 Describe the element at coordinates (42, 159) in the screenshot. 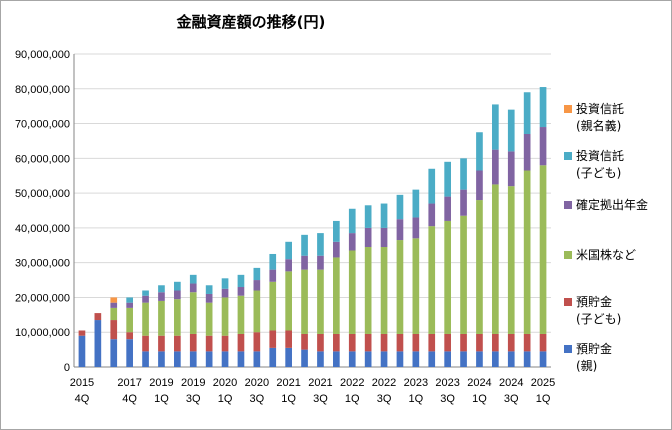

I see `y-tick-label: 60,000,000` at that location.